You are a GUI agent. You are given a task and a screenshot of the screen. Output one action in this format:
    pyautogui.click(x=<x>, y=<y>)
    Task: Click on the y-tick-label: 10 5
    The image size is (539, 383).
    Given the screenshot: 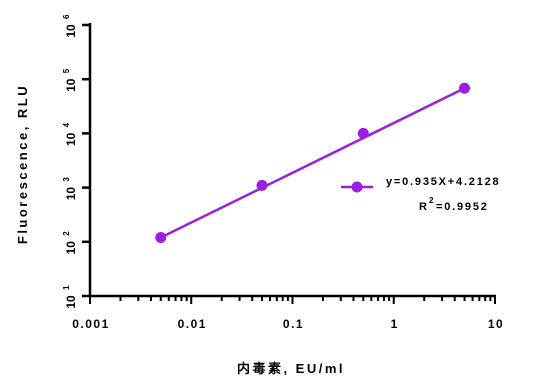 What is the action you would take?
    pyautogui.click(x=70, y=80)
    